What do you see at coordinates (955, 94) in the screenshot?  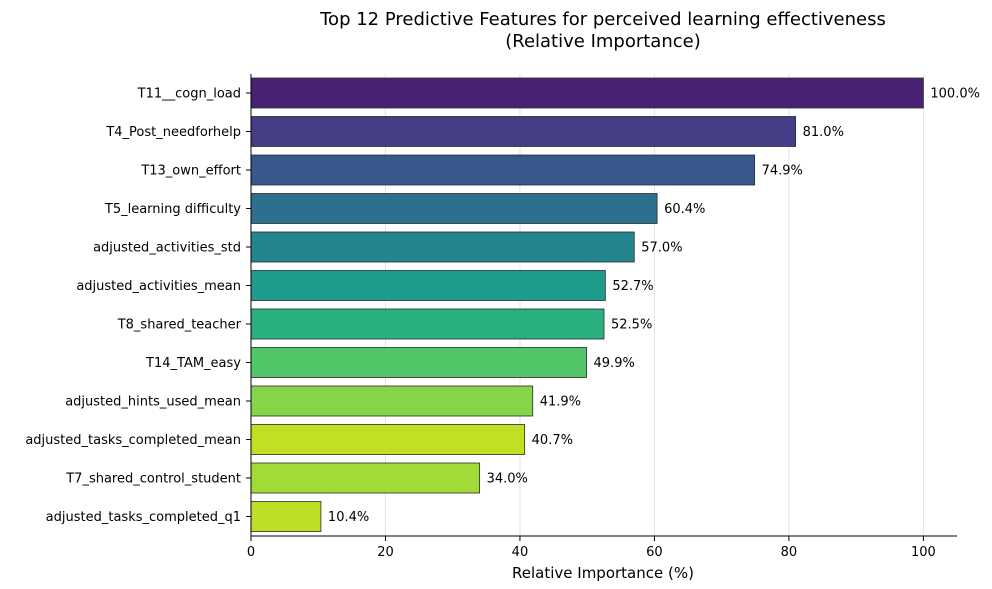 I see `bar-value-label: 100.0%` at bounding box center [955, 94].